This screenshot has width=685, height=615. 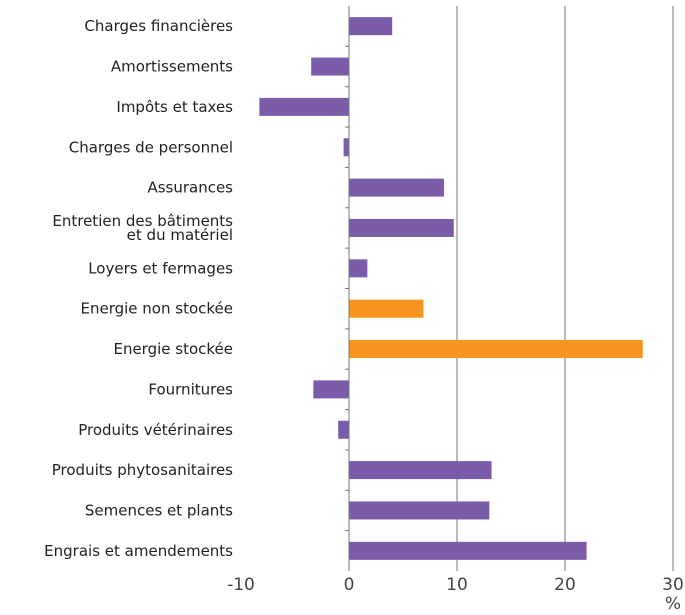 I want to click on y-tick-label-line: Amortissements, so click(x=172, y=66).